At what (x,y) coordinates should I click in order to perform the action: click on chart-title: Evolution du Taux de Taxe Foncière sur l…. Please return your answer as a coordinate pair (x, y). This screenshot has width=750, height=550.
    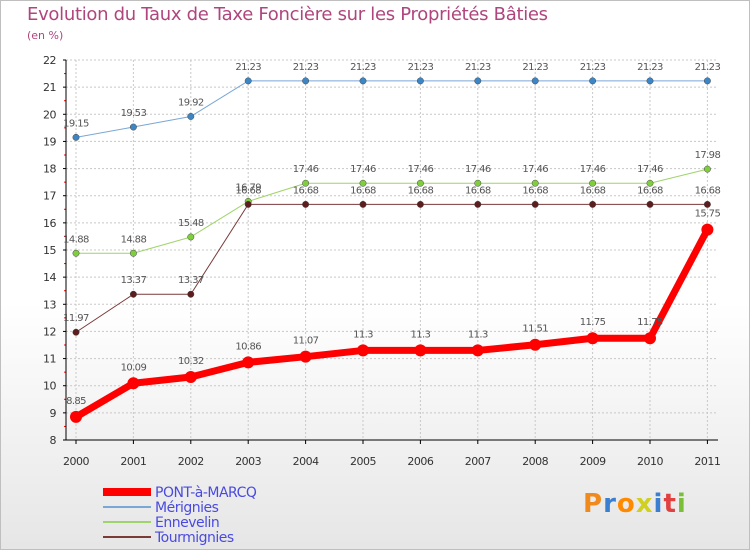
    Looking at the image, I should click on (287, 14).